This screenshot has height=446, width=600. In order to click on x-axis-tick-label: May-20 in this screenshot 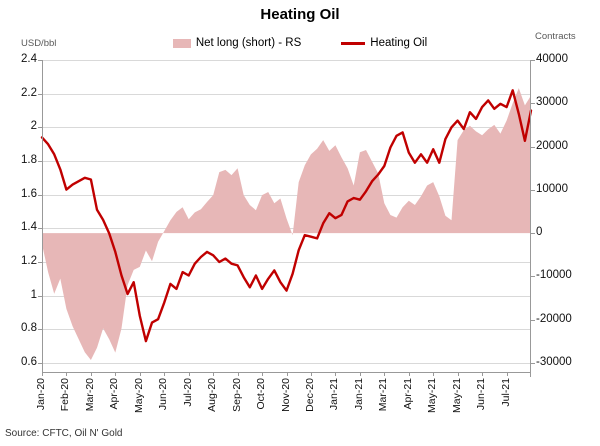, I will do `click(138, 396)`.